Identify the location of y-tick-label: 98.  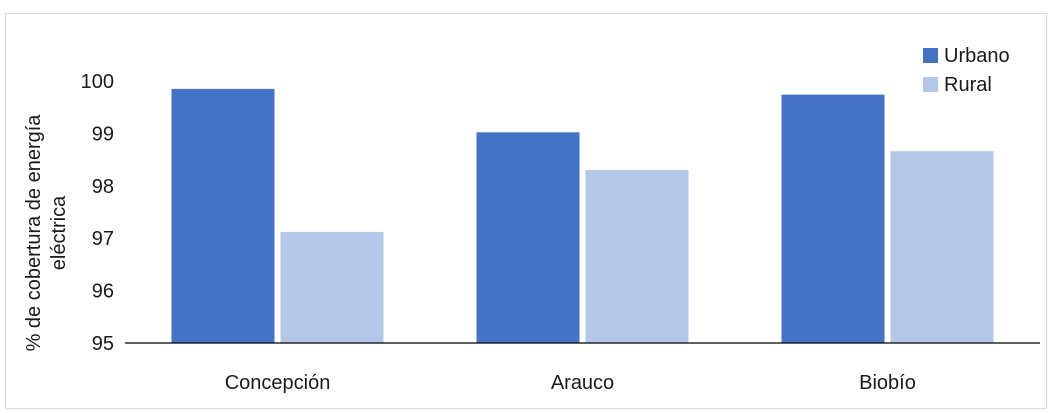
(103, 187).